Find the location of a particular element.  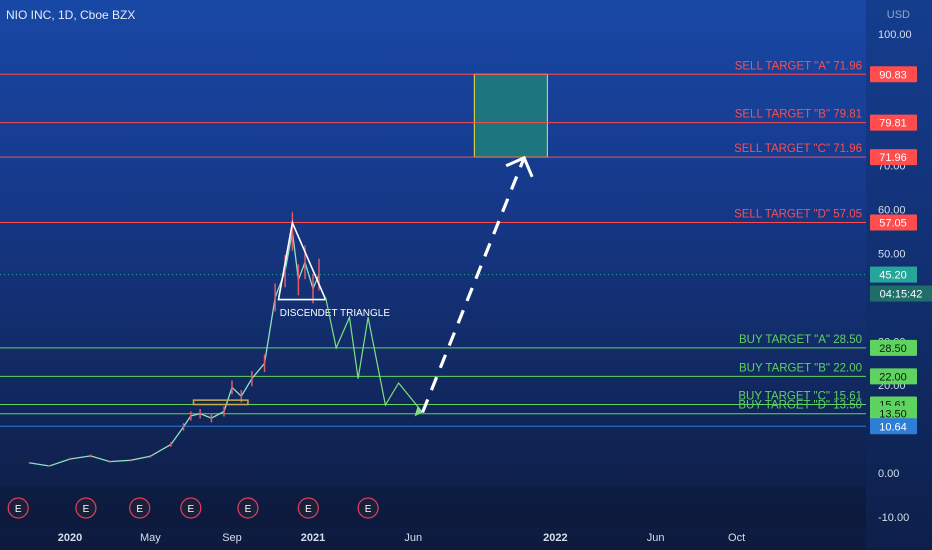

price-series-line is located at coordinates (174, 349).